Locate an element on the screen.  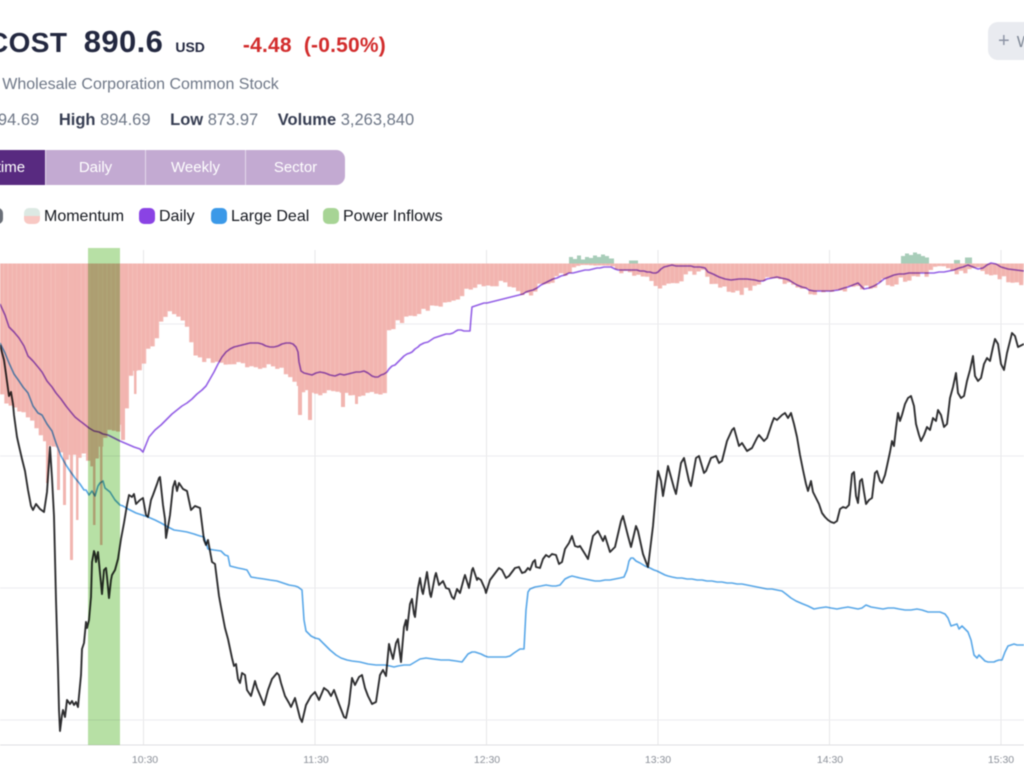
svg-text: 13:30 is located at coordinates (658, 760).